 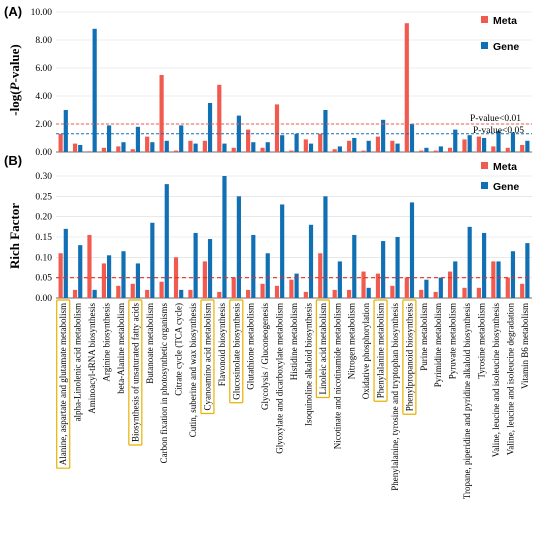 What do you see at coordinates (179, 349) in the screenshot?
I see `category-label-group: Citrate cycle (TCA cycle)` at bounding box center [179, 349].